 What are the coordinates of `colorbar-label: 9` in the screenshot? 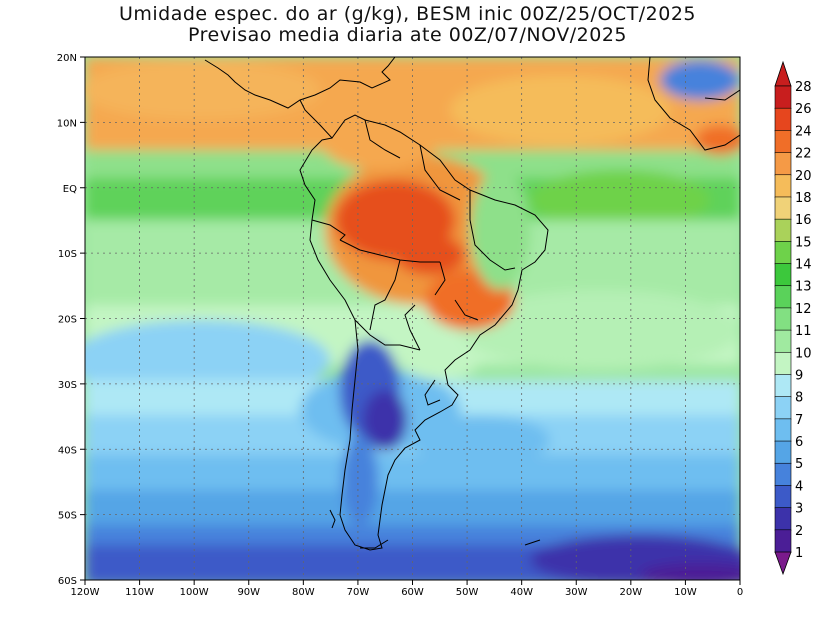 It's located at (799, 375).